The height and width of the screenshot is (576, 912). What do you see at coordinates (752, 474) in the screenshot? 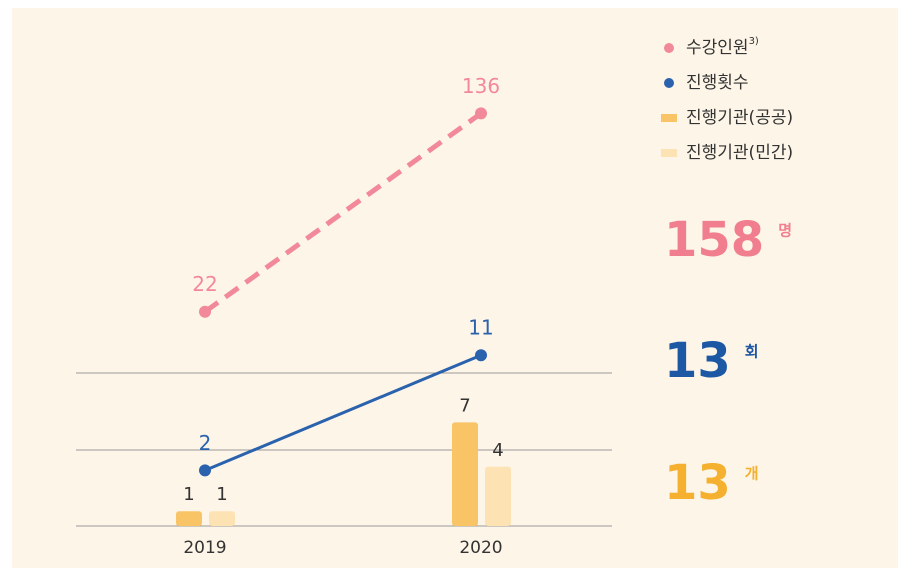
I see `total-unit: 개` at bounding box center [752, 474].